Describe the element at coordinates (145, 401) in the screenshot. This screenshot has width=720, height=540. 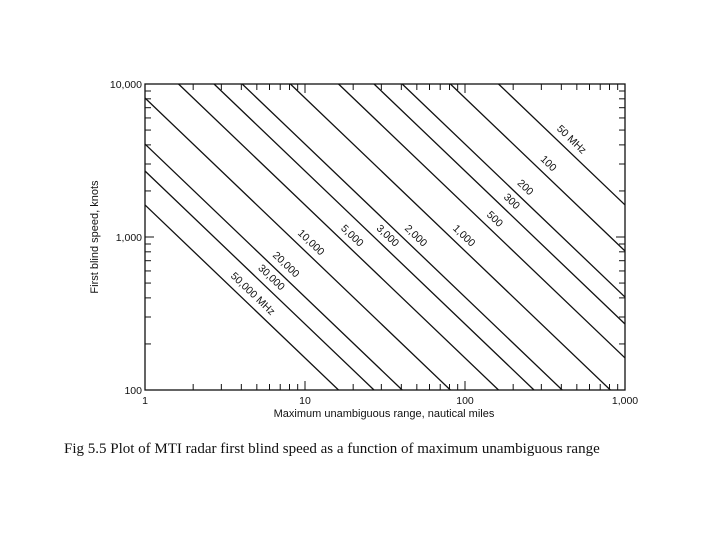
I see `x-tick-label: 1` at that location.